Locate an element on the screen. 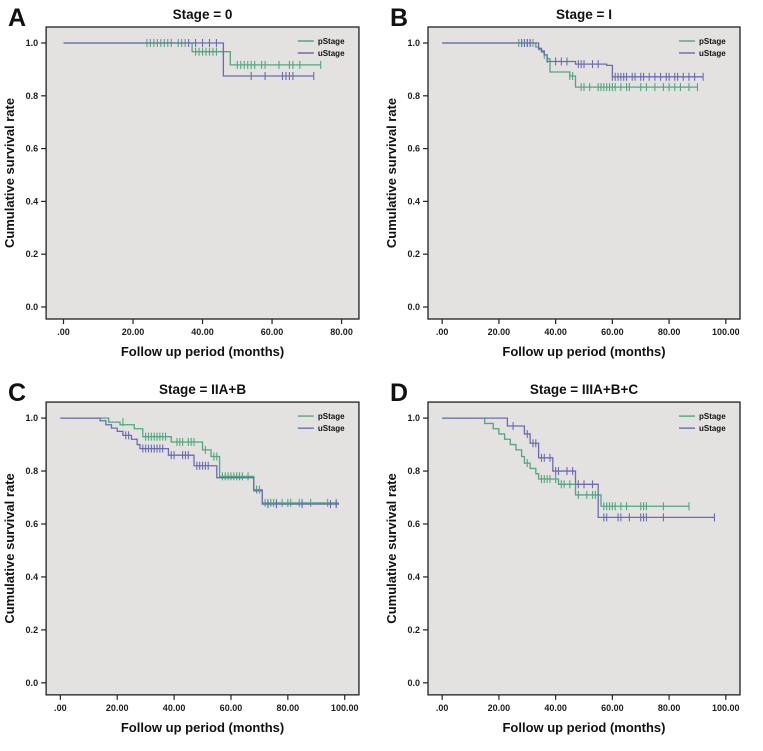 This screenshot has width=763, height=751. panel-title: Stage = IIA+B is located at coordinates (202, 389).